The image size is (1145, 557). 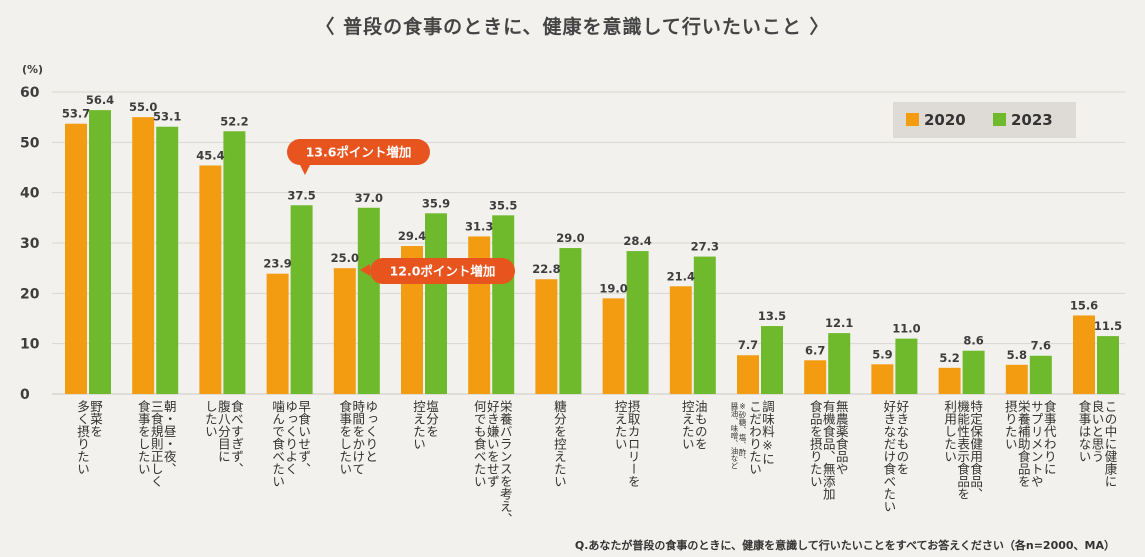 I want to click on value-label-2023: 28.4, so click(x=637, y=241).